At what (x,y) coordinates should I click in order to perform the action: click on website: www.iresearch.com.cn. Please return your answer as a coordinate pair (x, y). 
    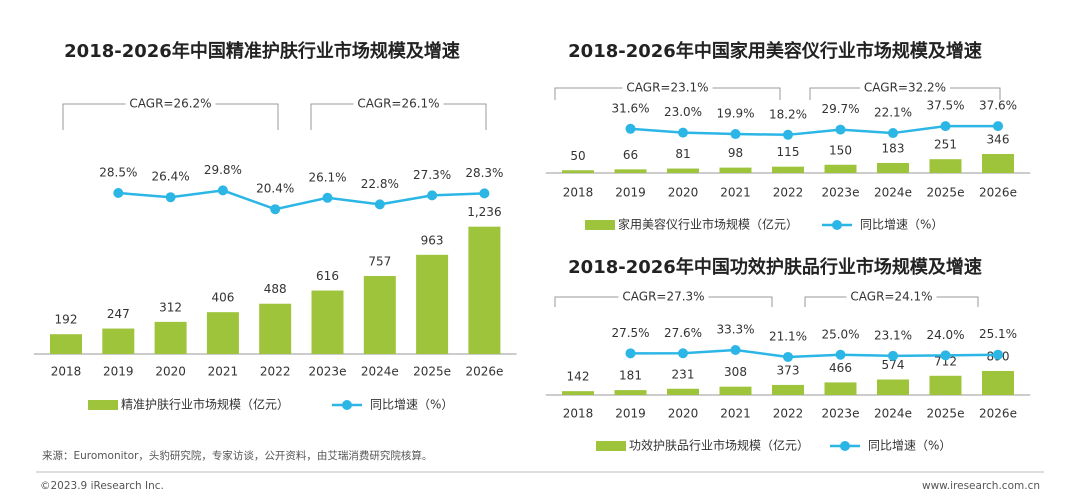
    Looking at the image, I should click on (981, 486).